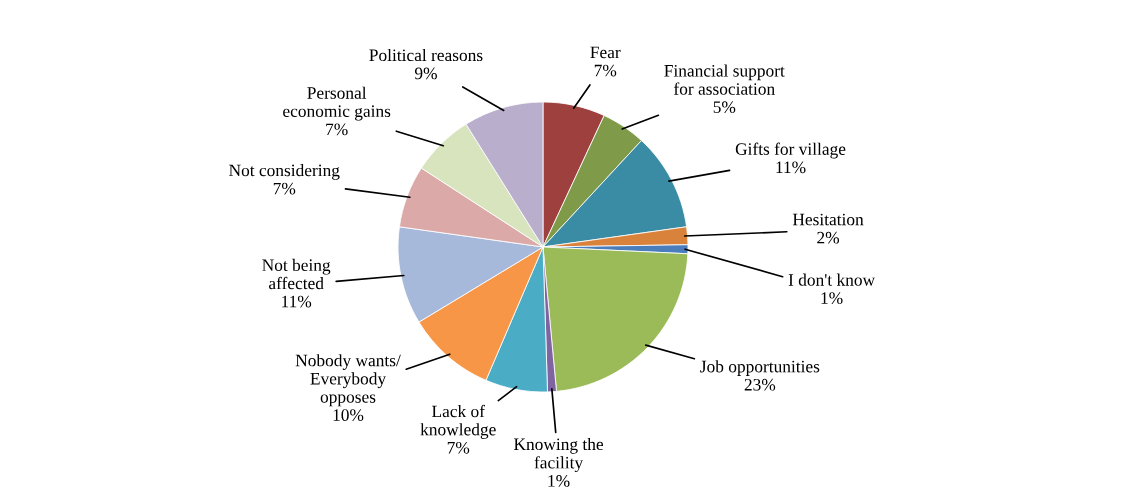  I want to click on slice-label: Not being affected, so click(296, 274).